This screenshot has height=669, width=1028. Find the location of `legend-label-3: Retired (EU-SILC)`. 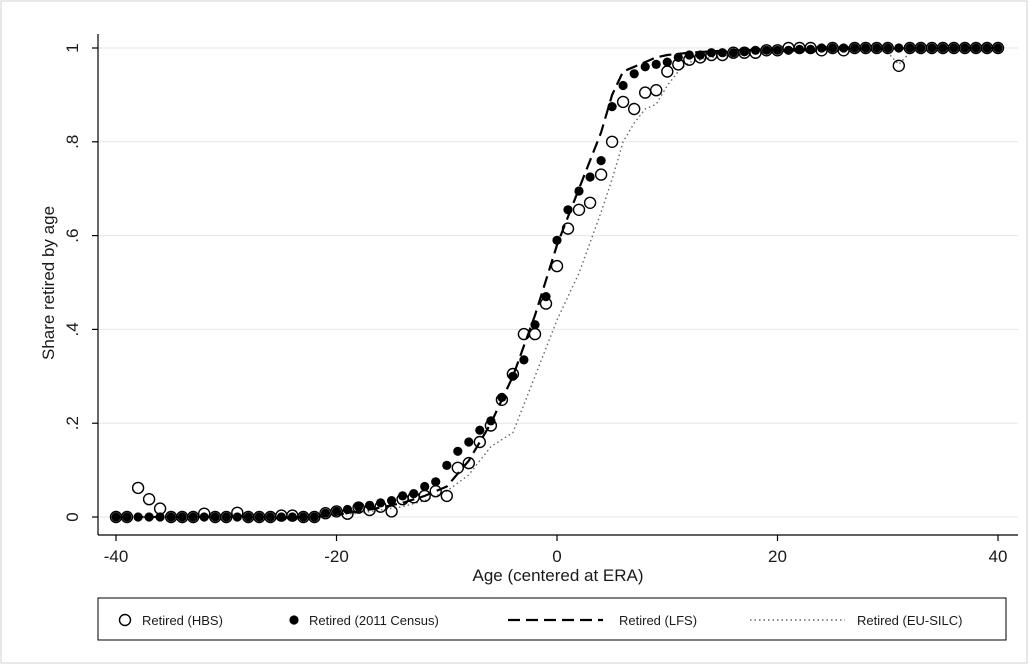

legend-label-3: Retired (EU-SILC) is located at coordinates (909, 620).